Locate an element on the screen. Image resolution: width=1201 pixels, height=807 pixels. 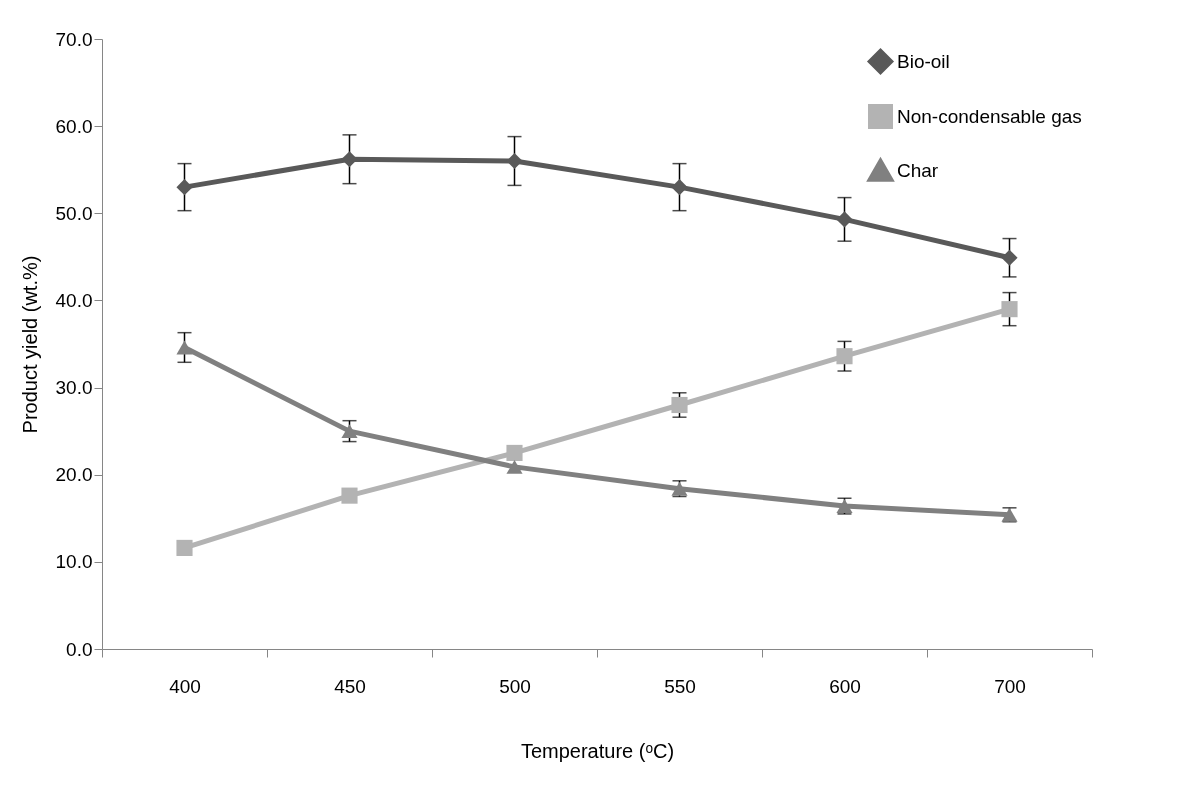
y-tick-label: 30.0 is located at coordinates (74, 388).